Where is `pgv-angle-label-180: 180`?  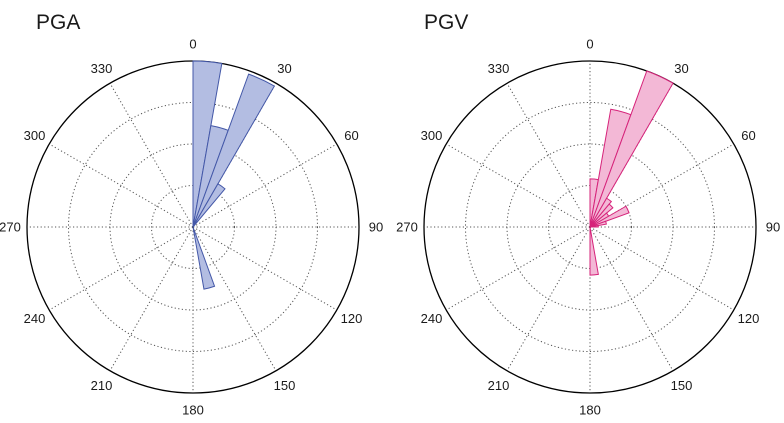 pgv-angle-label-180: 180 is located at coordinates (590, 410).